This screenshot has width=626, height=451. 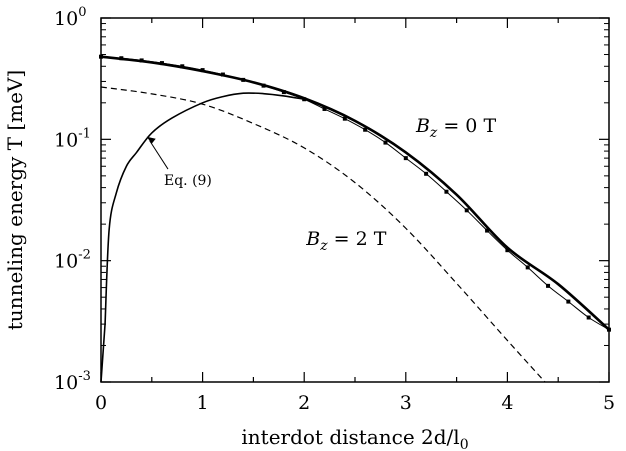 I want to click on y-tick-label-exponent: 0, so click(x=82, y=12).